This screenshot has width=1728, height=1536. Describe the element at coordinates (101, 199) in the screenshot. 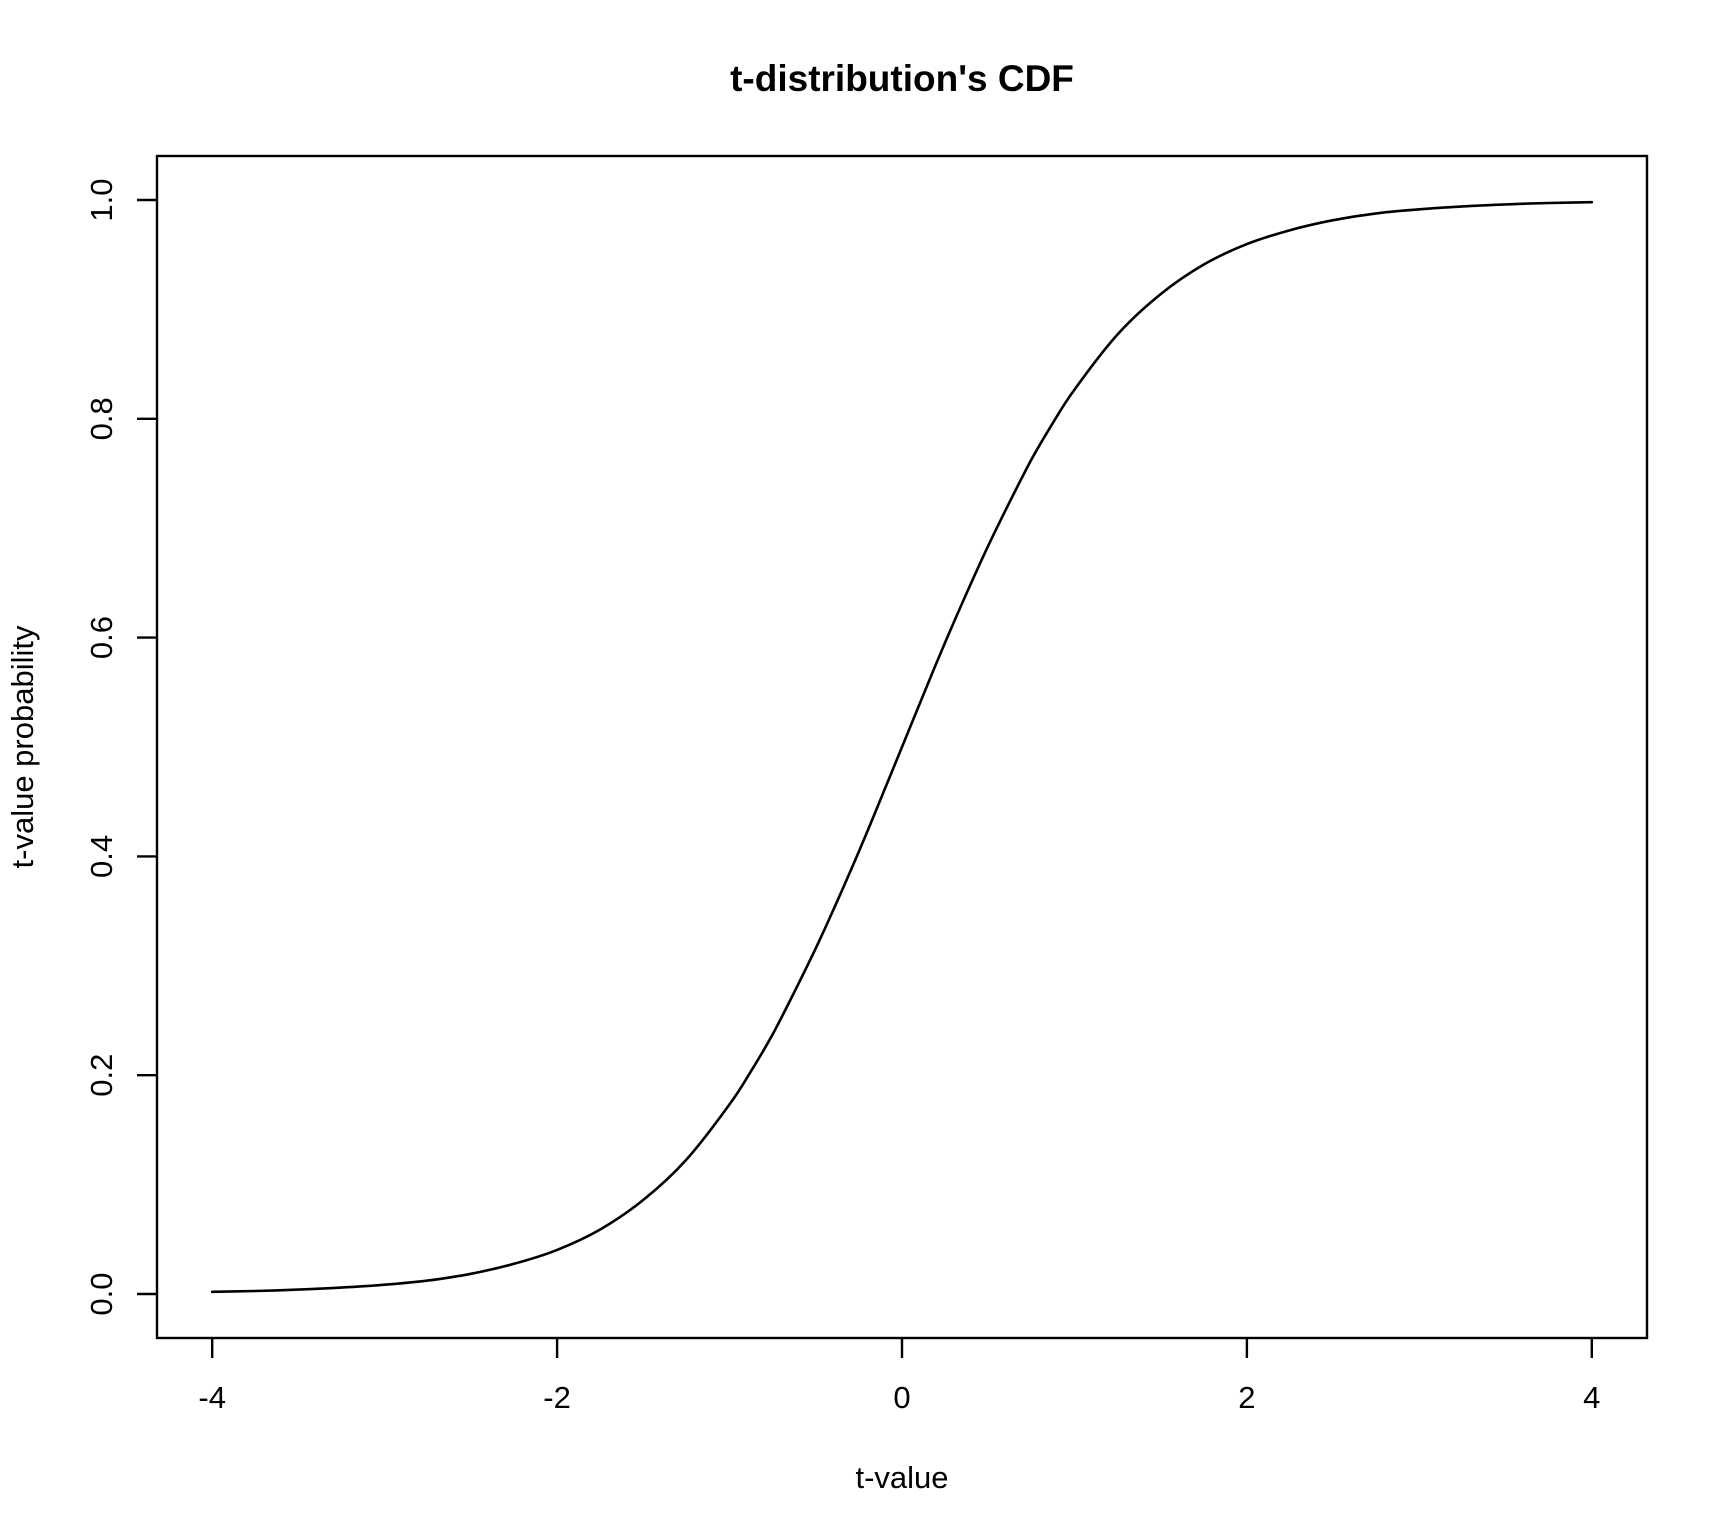

I see `y-tick-label: 1.0` at that location.